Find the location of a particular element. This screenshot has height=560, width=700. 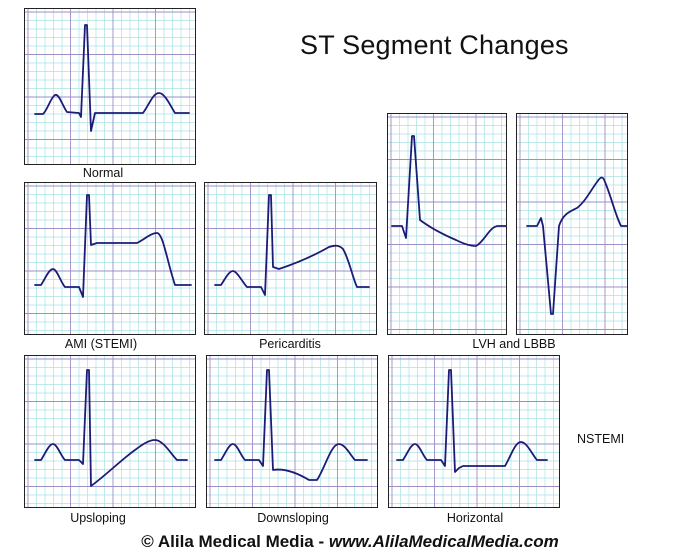

ecg-panel-upsloping is located at coordinates (110, 431).